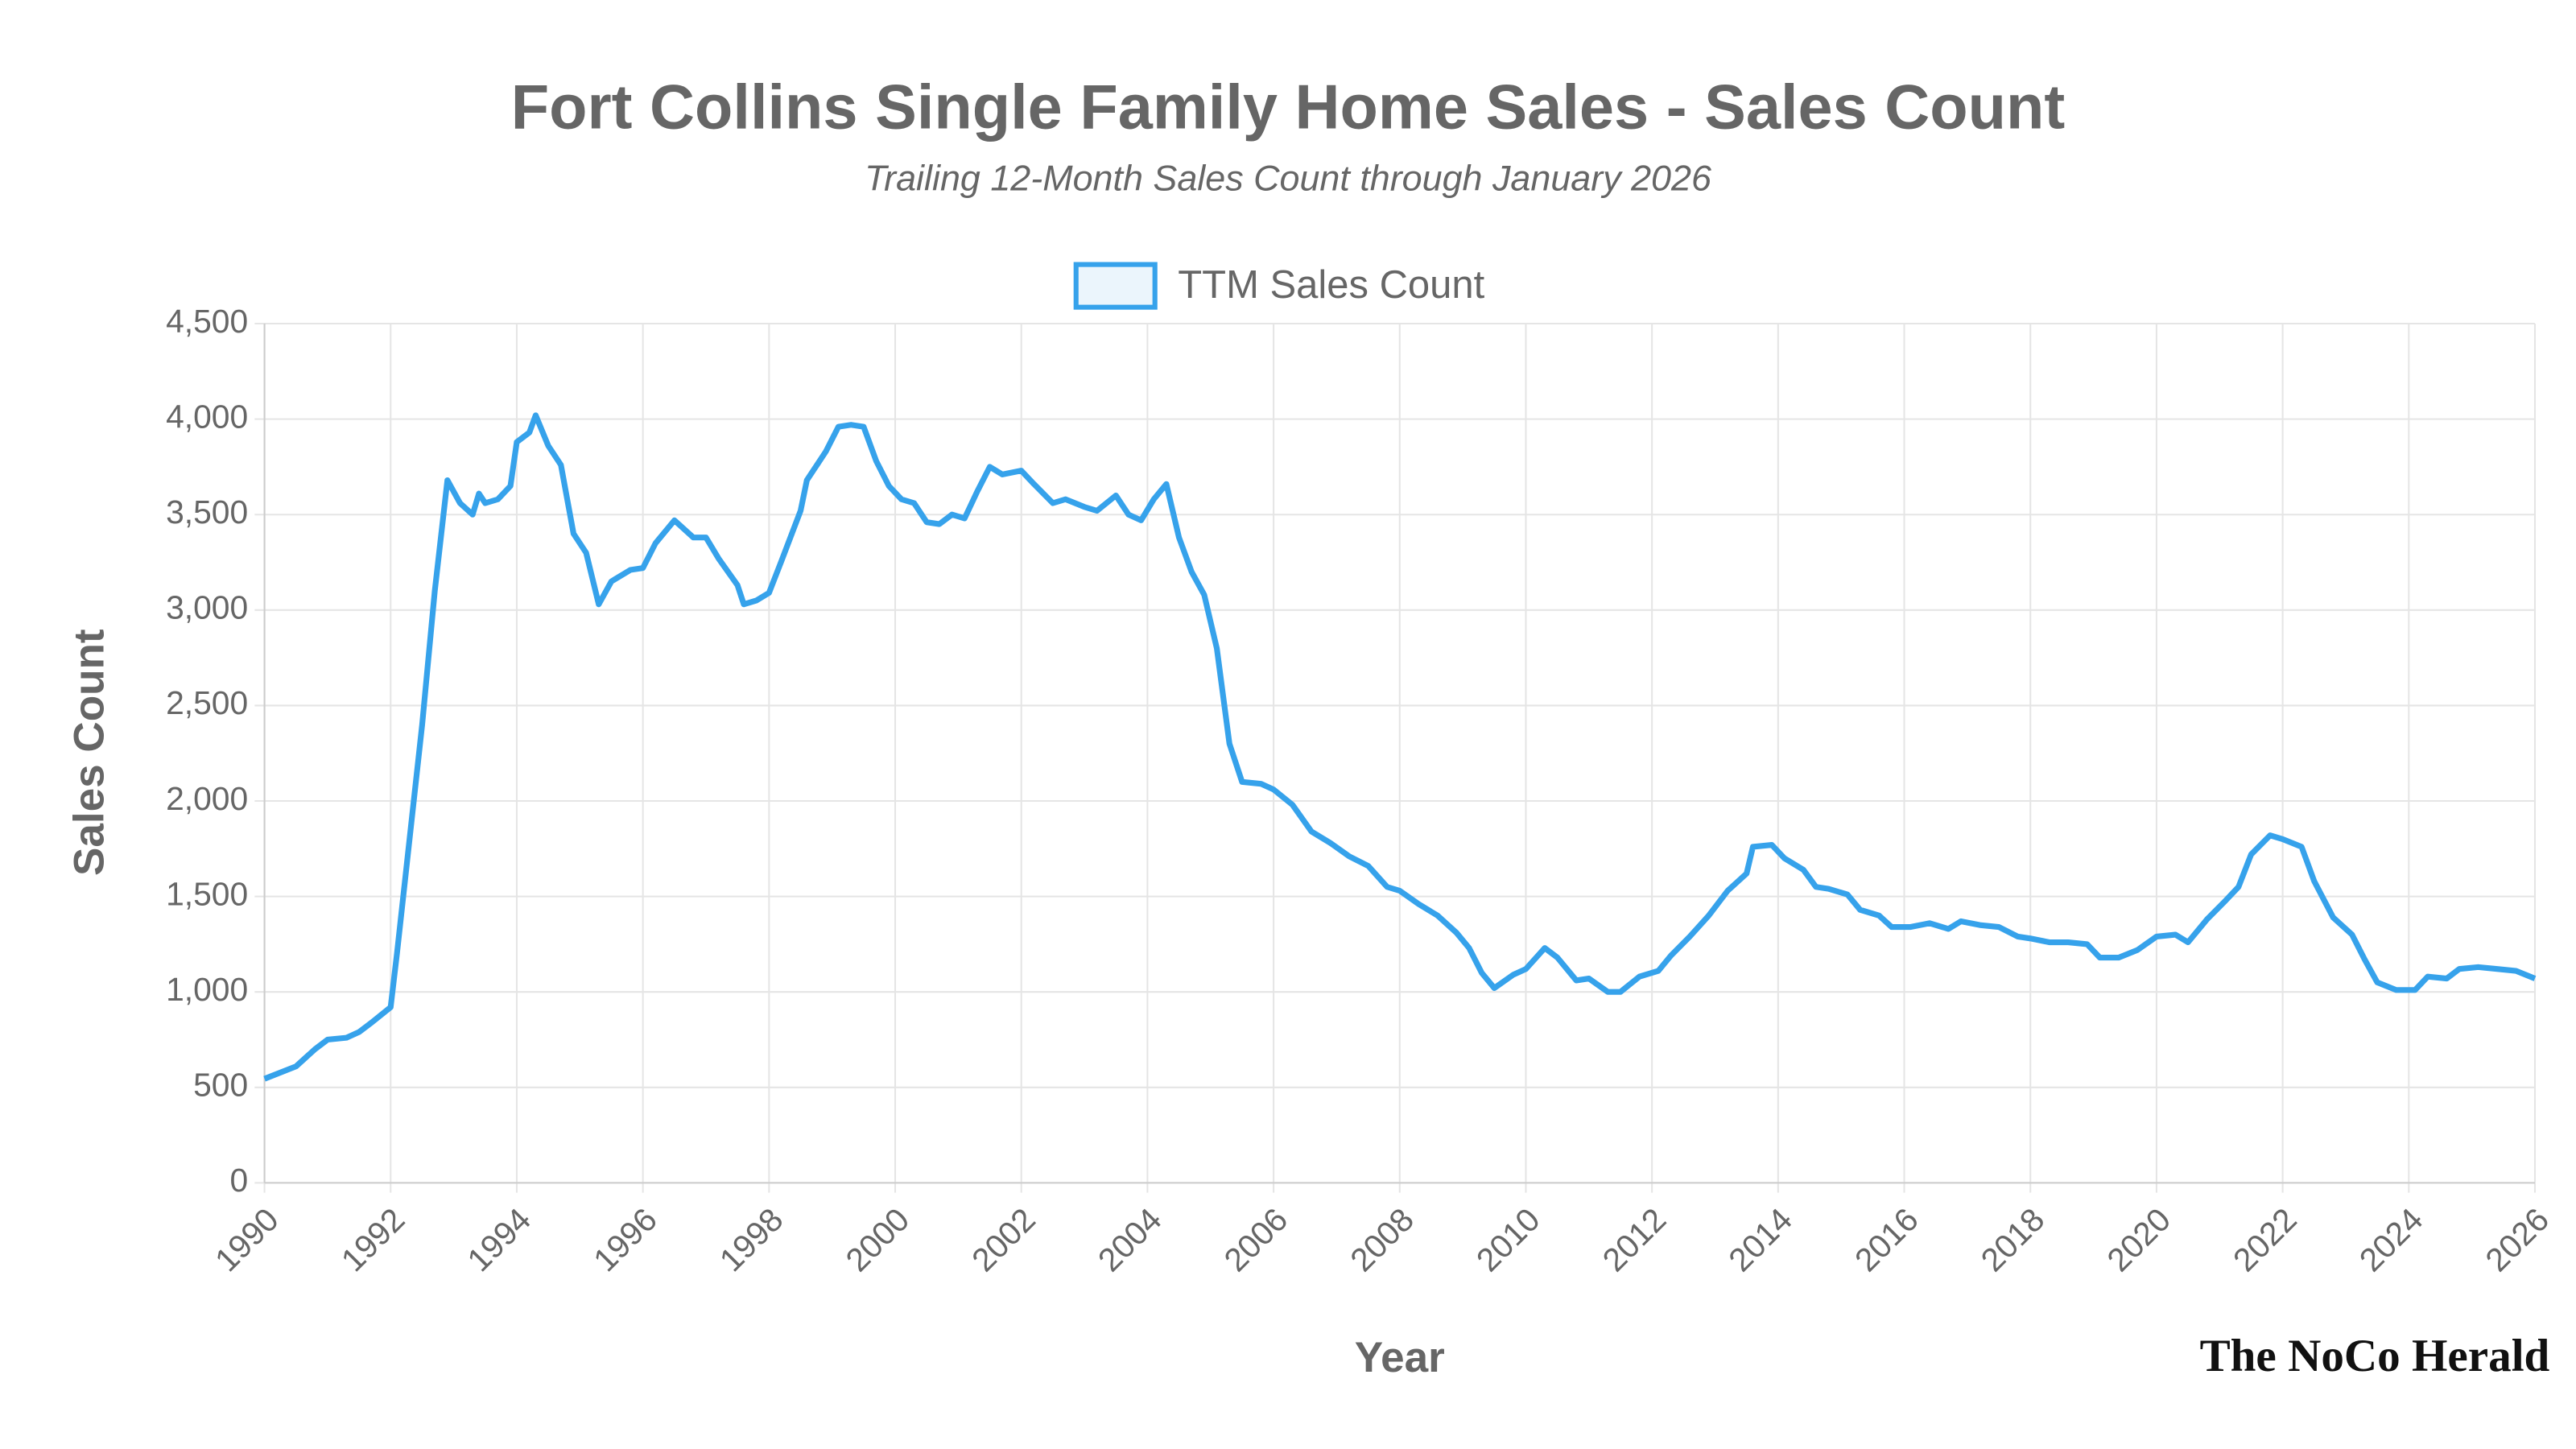 This screenshot has height=1449, width=2576. What do you see at coordinates (221, 1085) in the screenshot?
I see `y-tick-label: 500` at bounding box center [221, 1085].